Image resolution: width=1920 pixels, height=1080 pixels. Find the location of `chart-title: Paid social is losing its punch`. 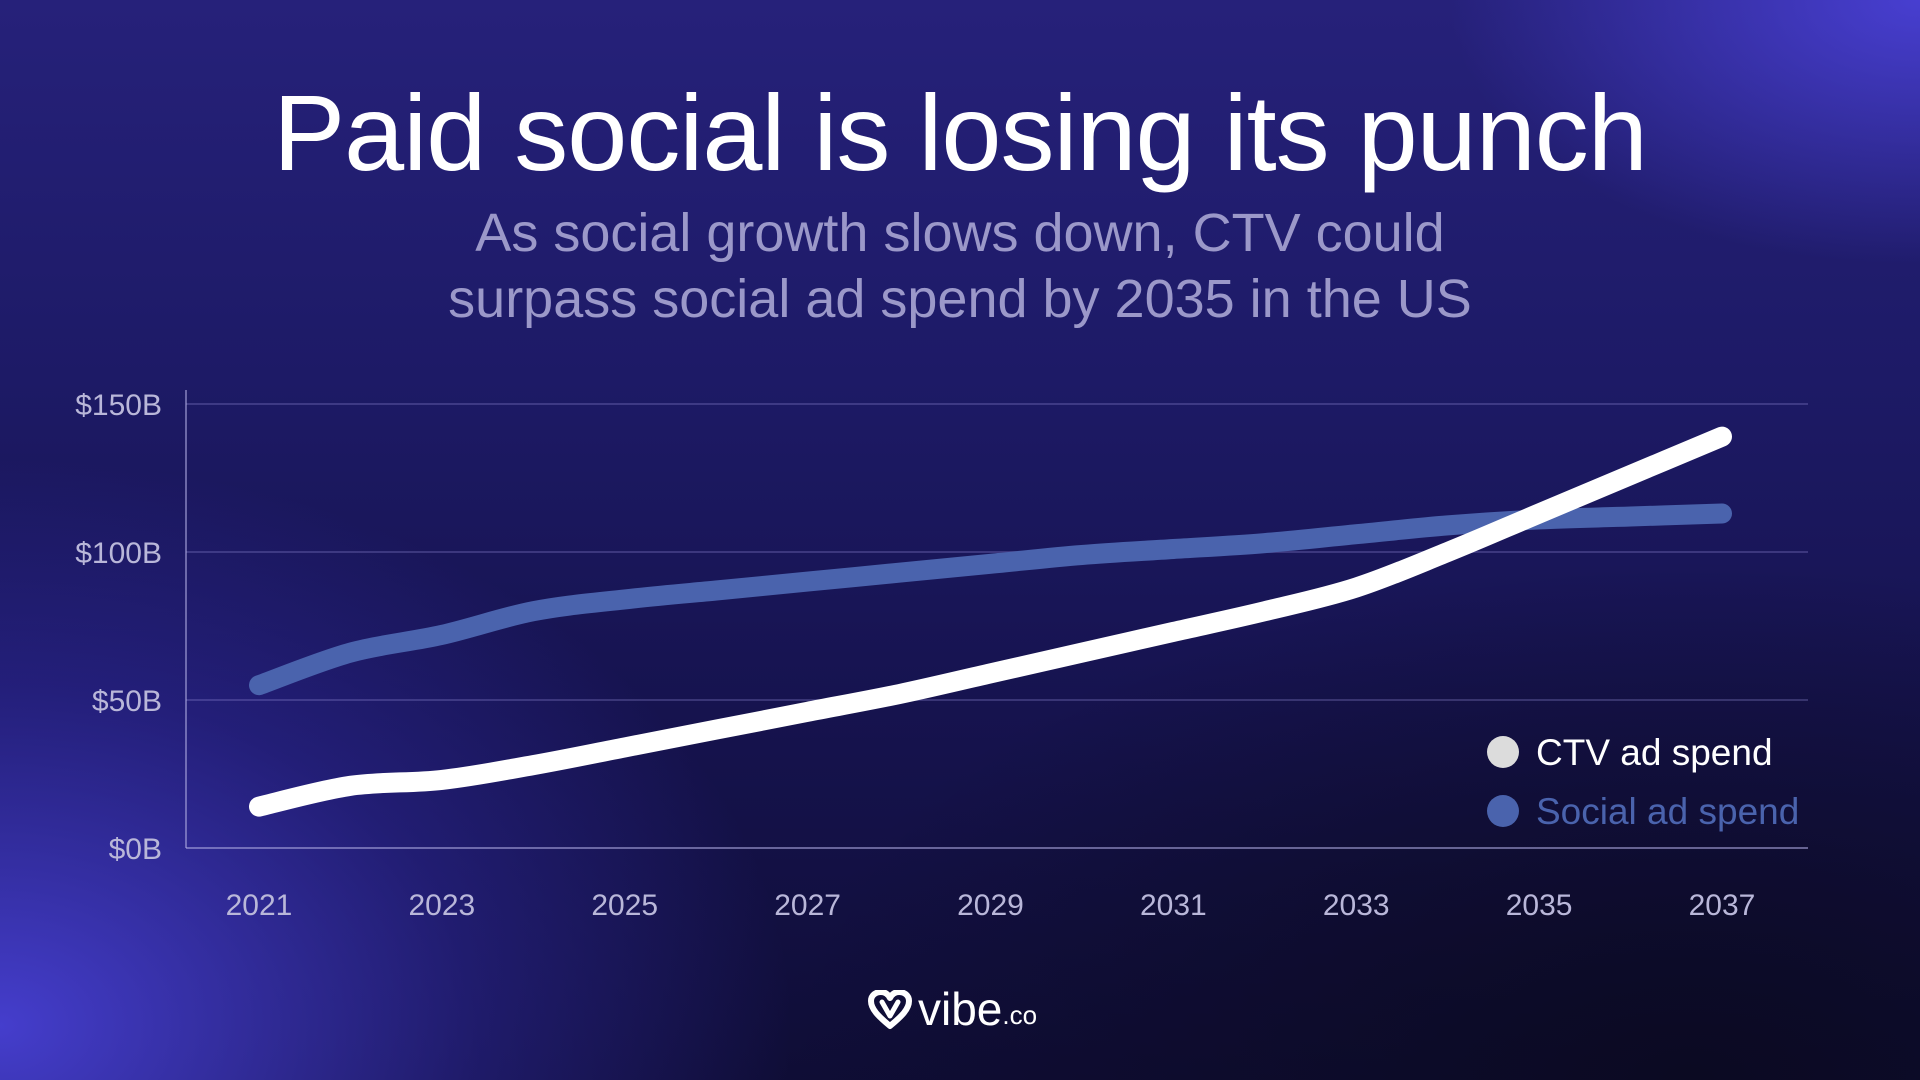

chart-title: Paid social is losing its punch is located at coordinates (960, 132).